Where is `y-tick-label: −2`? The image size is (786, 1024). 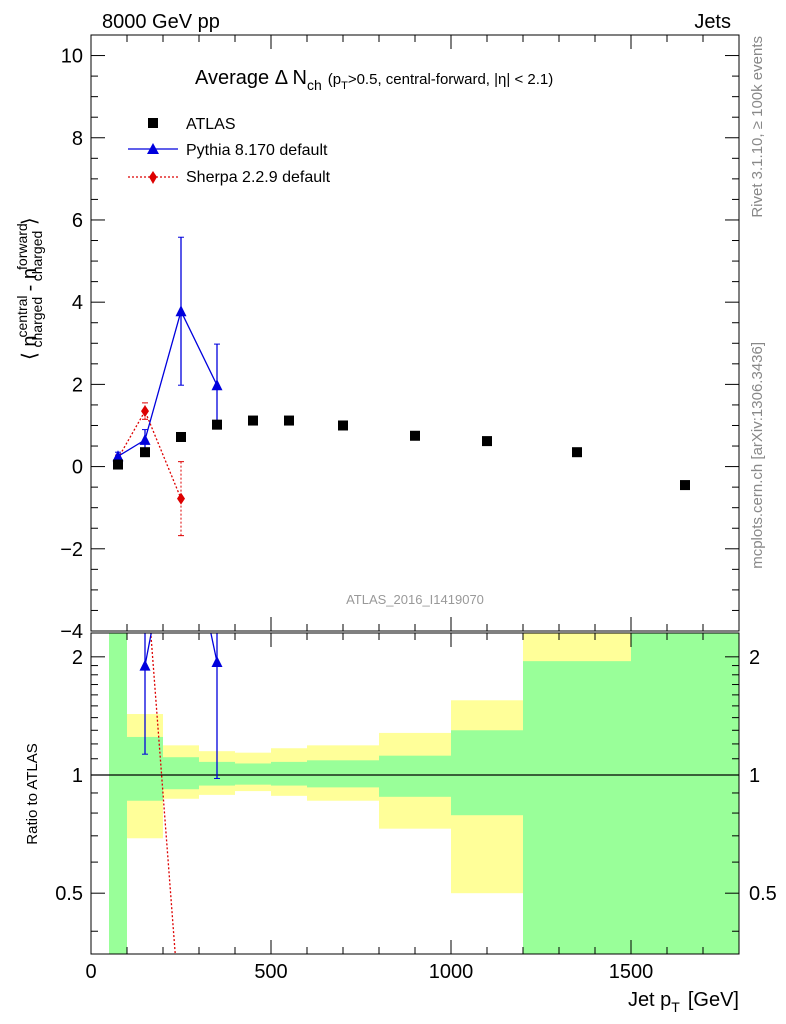 y-tick-label: −2 is located at coordinates (71, 550).